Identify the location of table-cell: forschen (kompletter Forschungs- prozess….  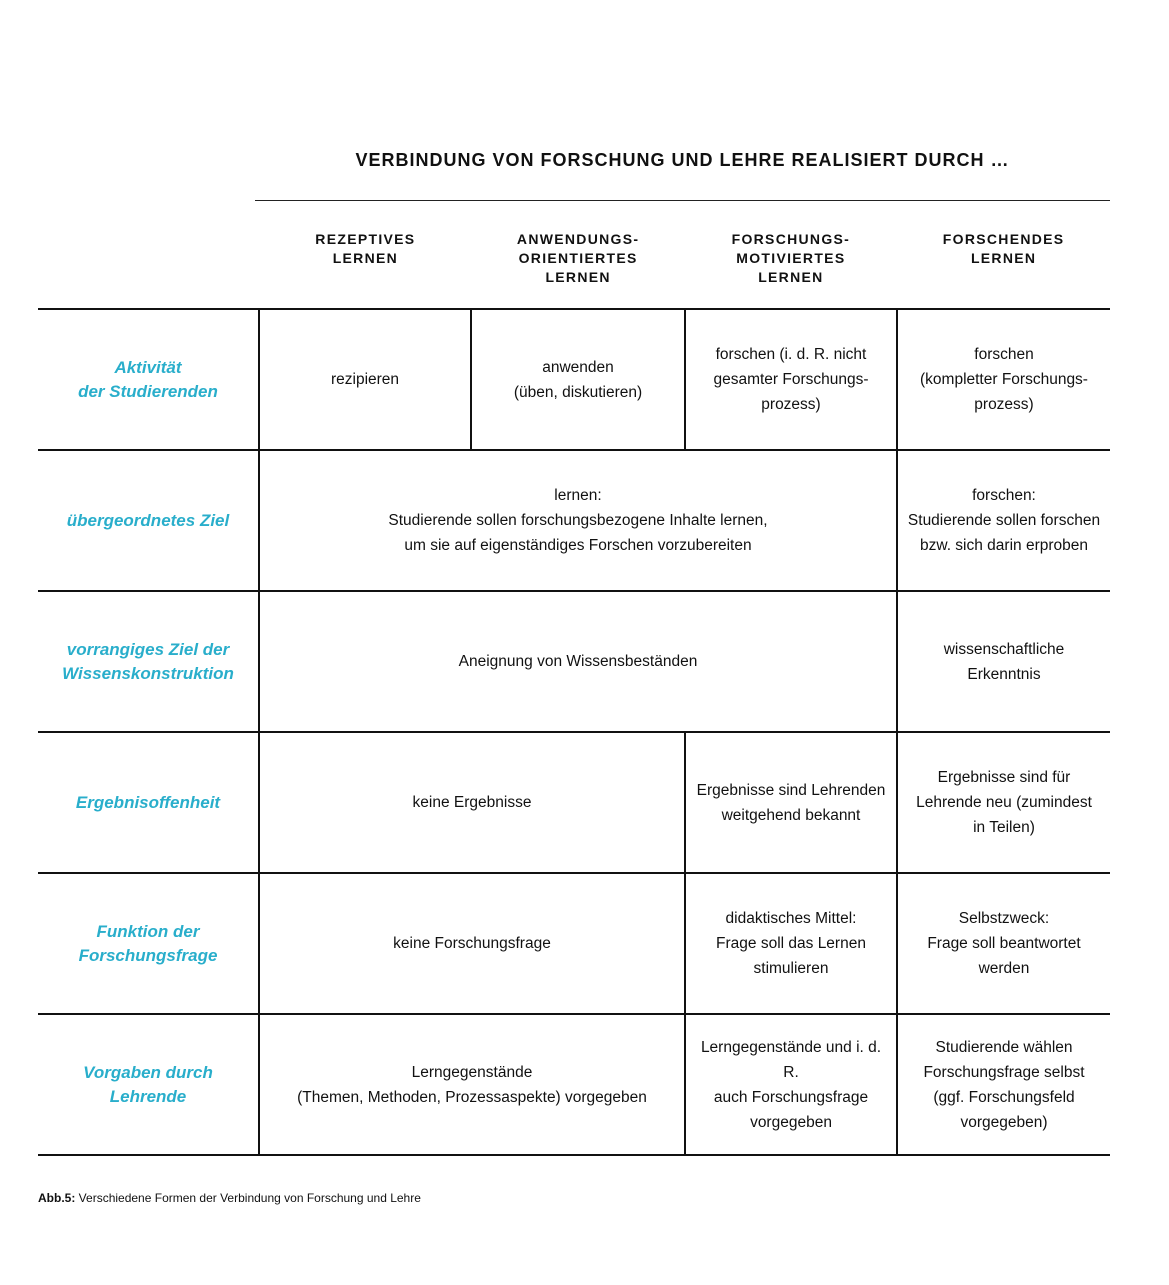
(1003, 379).